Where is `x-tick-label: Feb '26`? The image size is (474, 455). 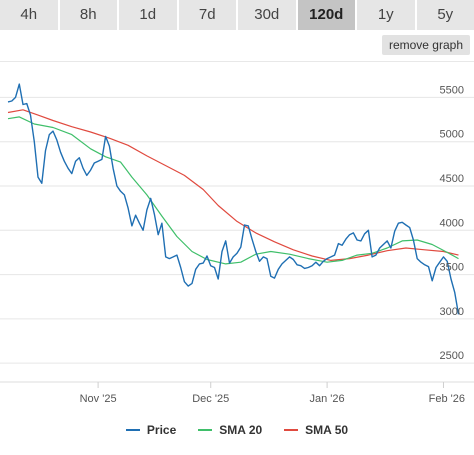 x-tick-label: Feb '26 is located at coordinates (447, 399).